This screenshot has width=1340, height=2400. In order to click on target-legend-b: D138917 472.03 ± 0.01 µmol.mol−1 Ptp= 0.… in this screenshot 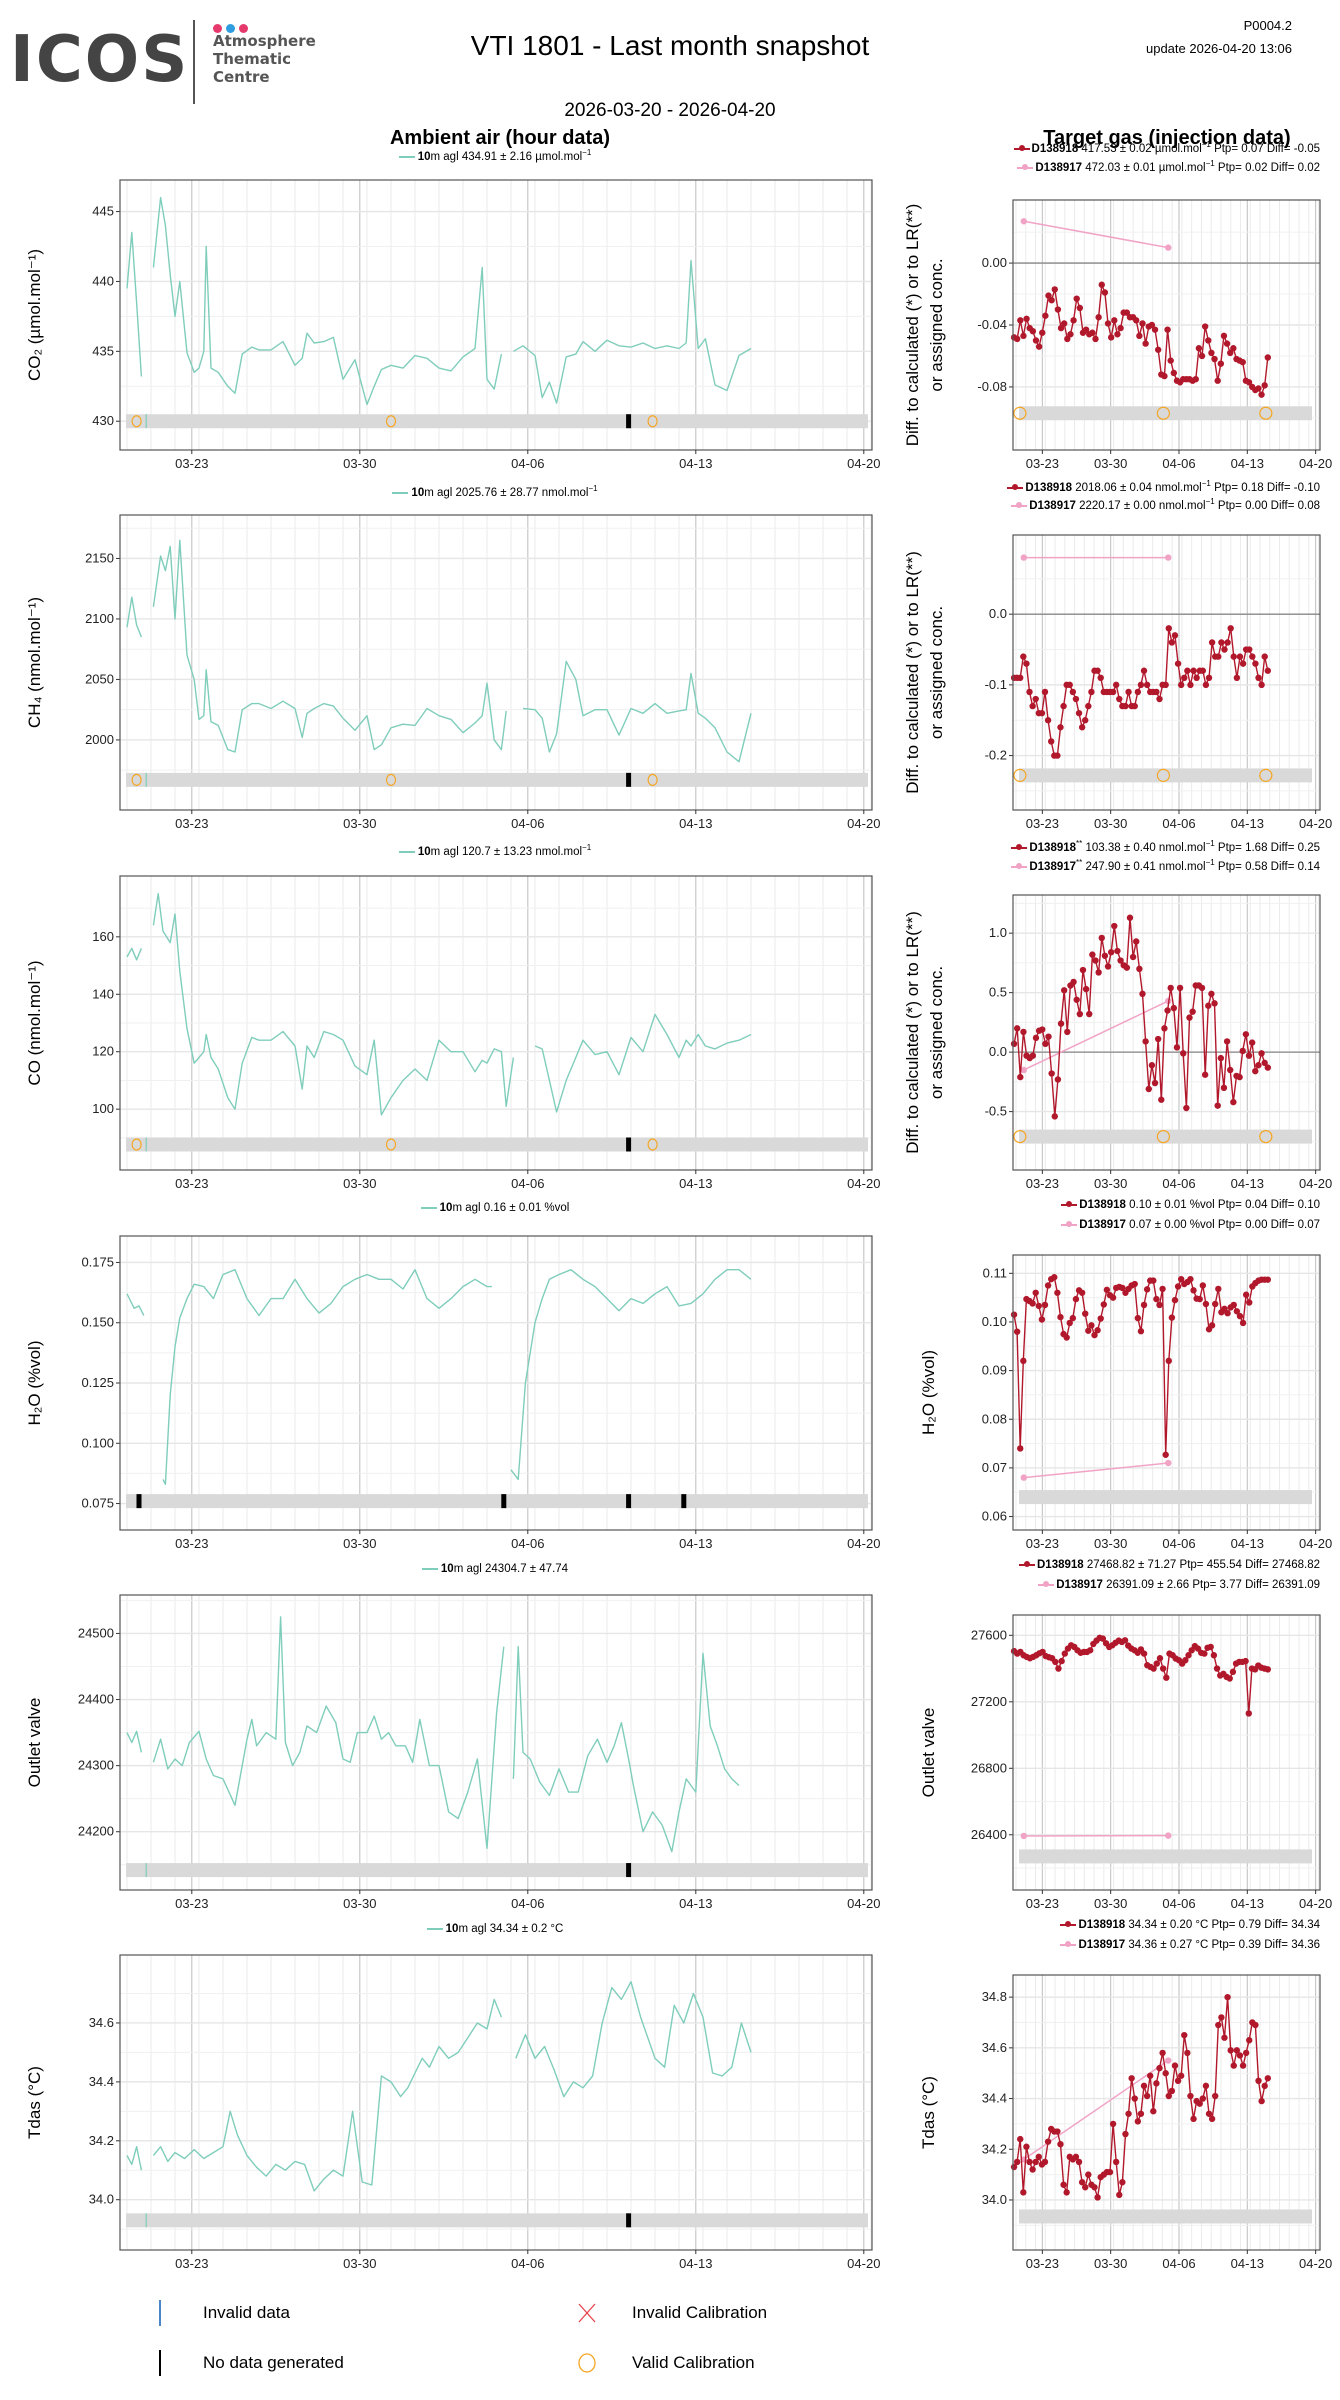, I will do `click(1168, 166)`.